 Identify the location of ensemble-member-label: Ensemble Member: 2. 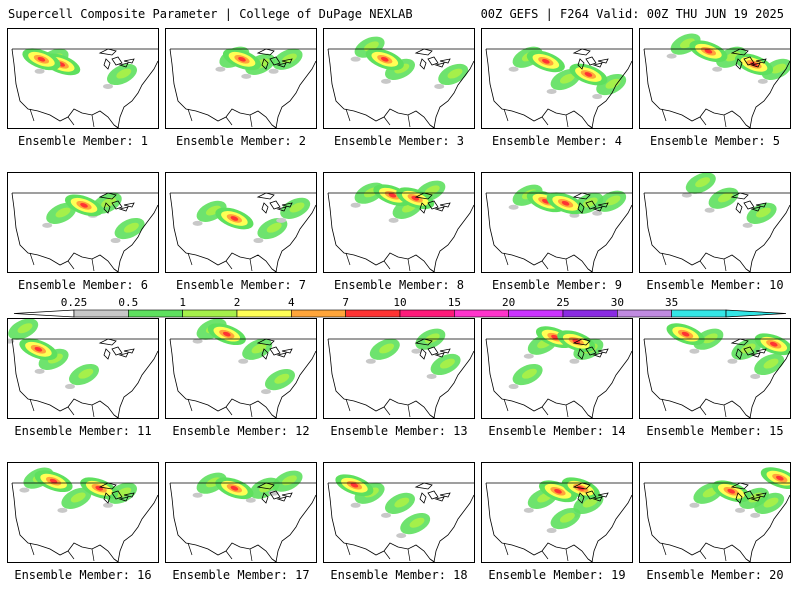
(241, 141).